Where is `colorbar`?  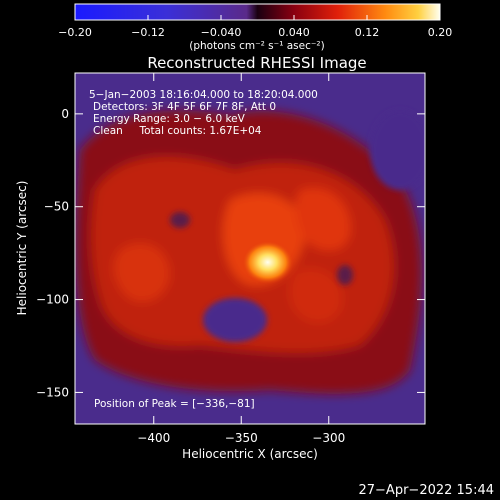 colorbar is located at coordinates (257, 12).